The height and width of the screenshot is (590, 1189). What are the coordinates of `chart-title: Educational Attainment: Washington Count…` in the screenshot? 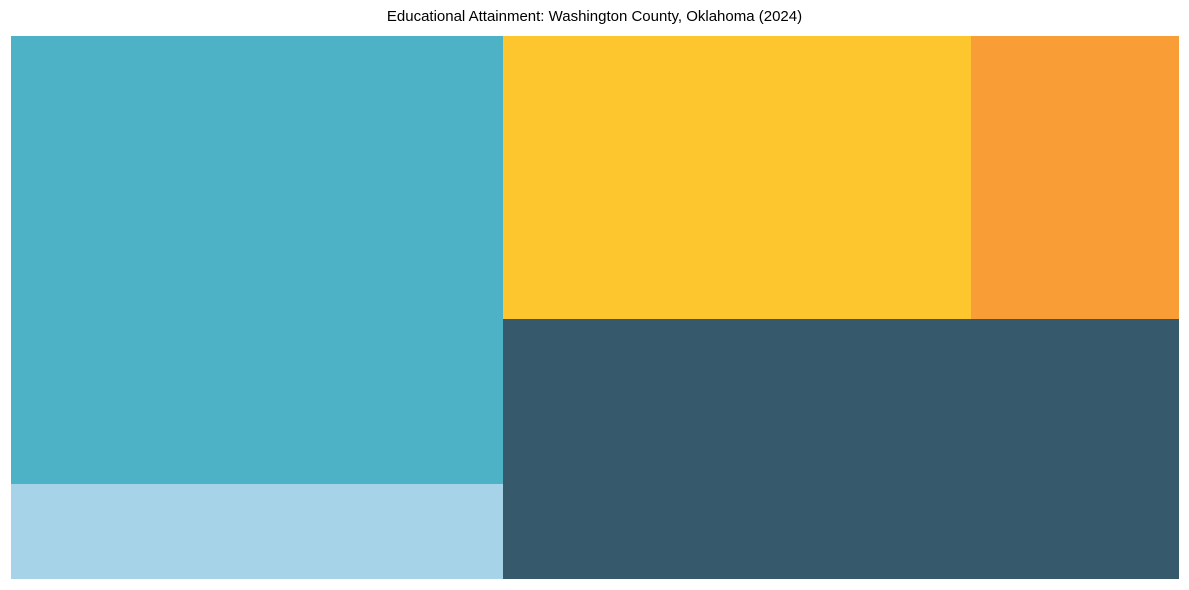 It's located at (594, 16).